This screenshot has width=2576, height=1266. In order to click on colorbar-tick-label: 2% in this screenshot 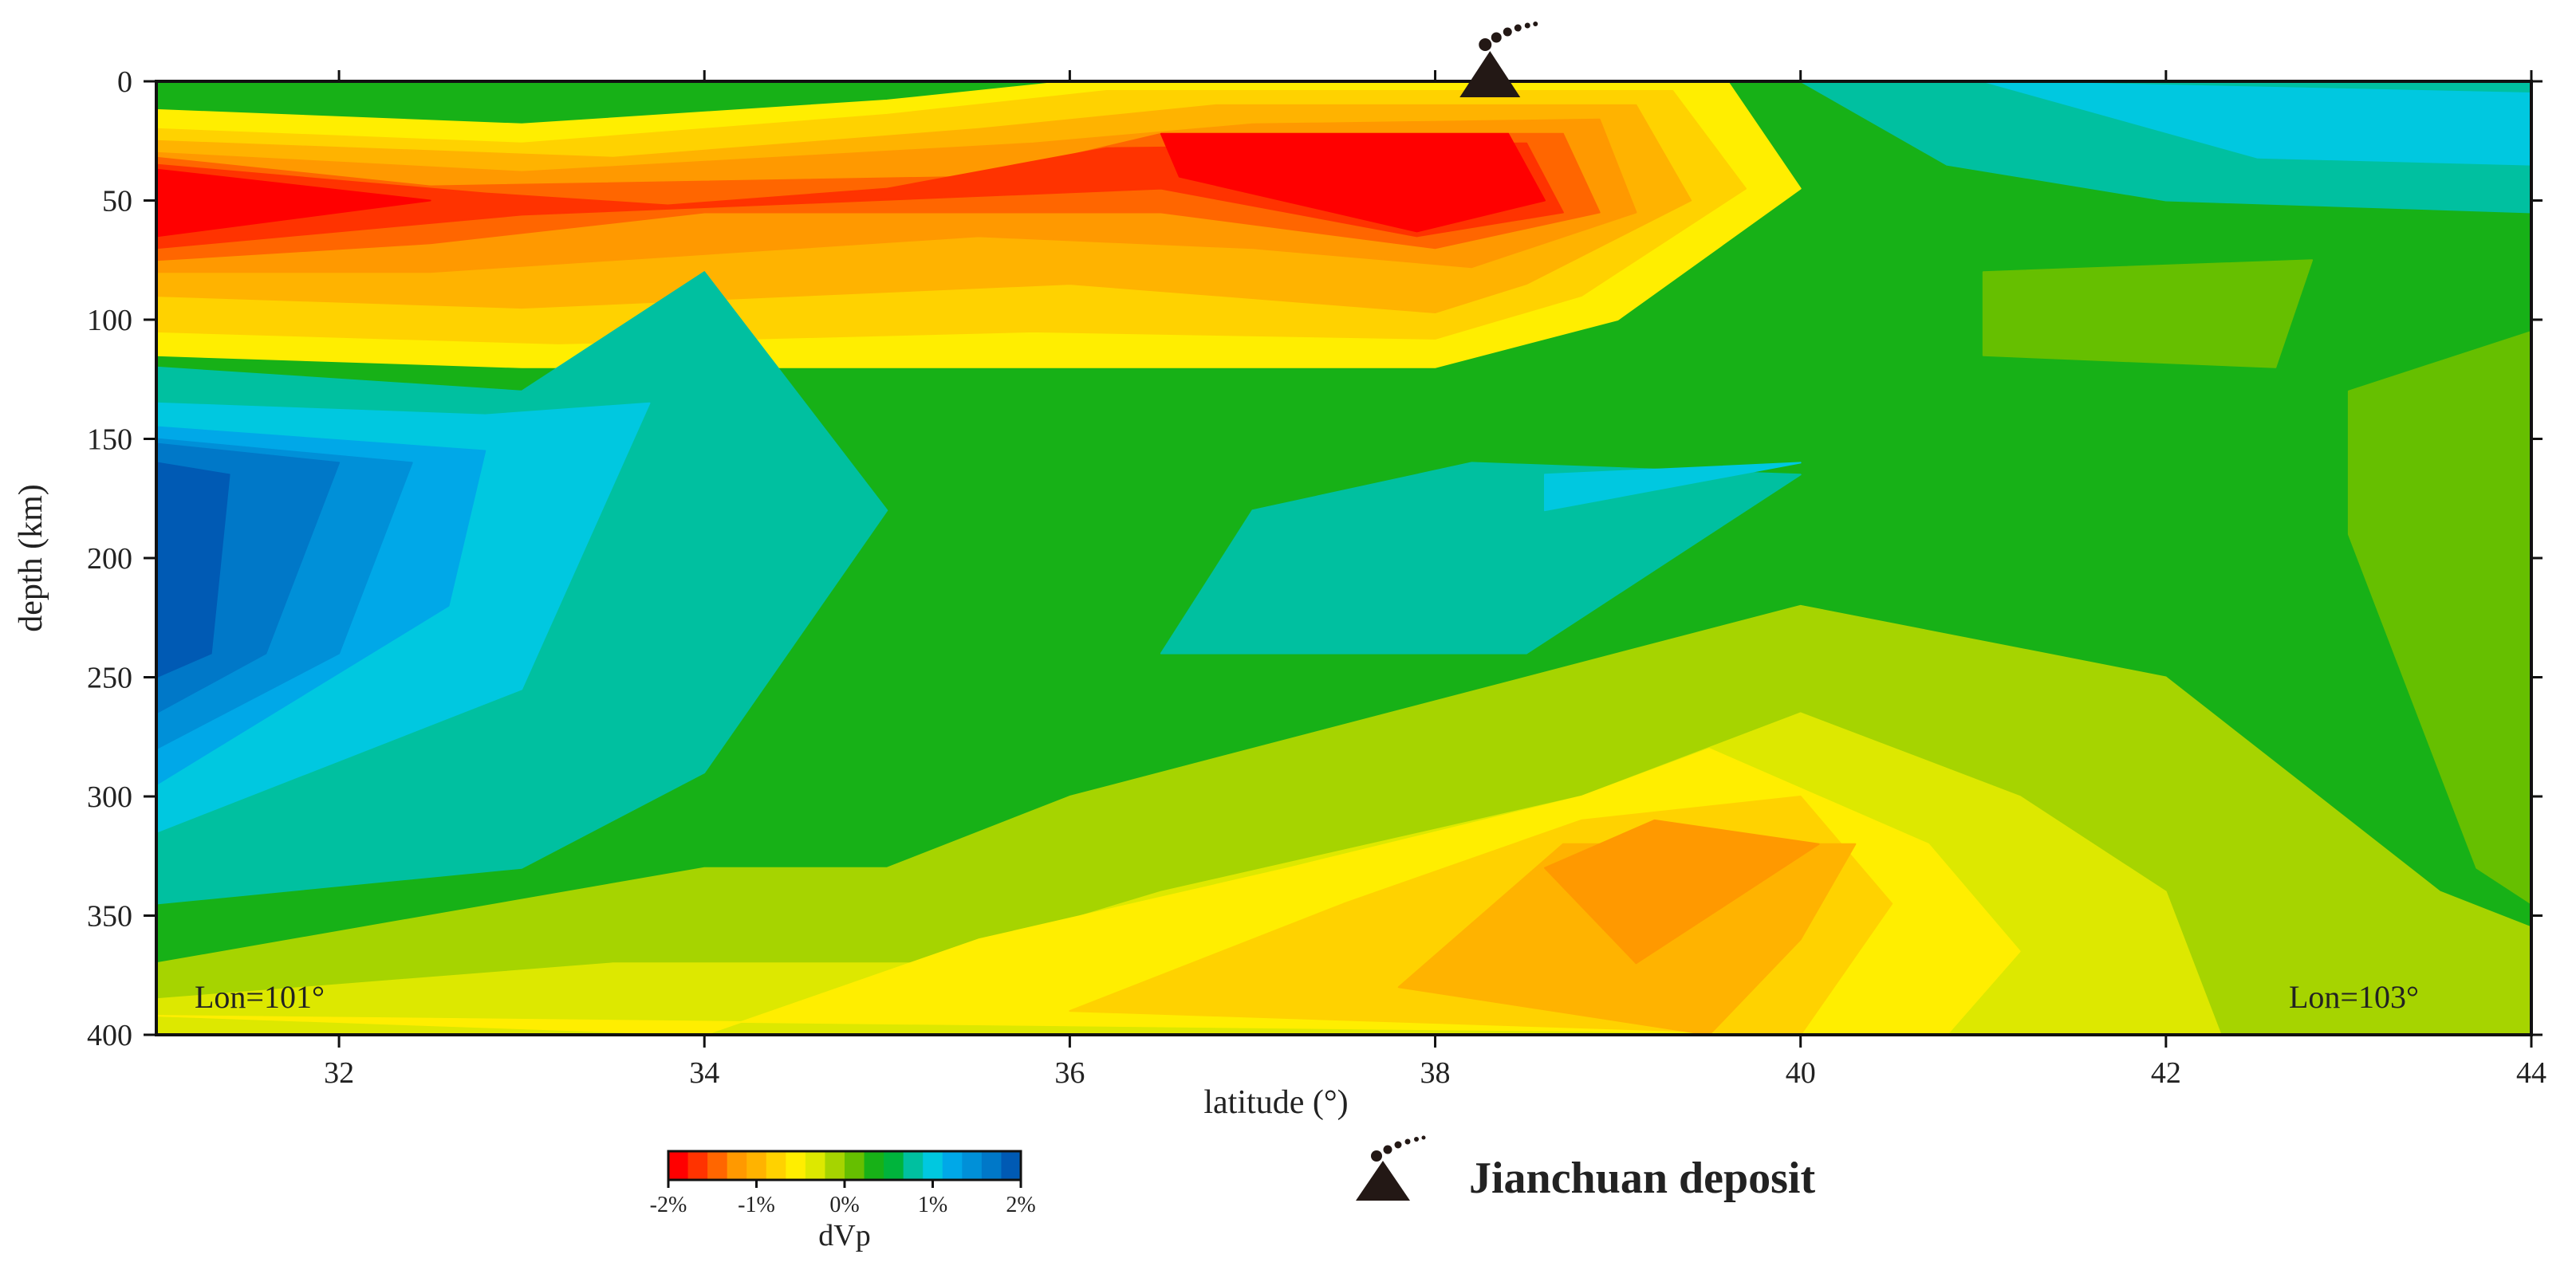, I will do `click(1020, 1205)`.